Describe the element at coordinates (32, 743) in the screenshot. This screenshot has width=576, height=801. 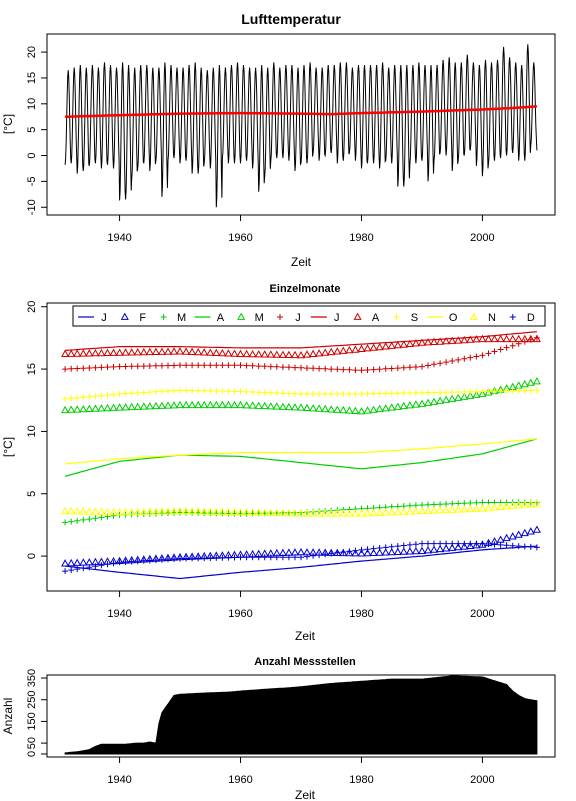
I see `y-tick-label: 50` at that location.